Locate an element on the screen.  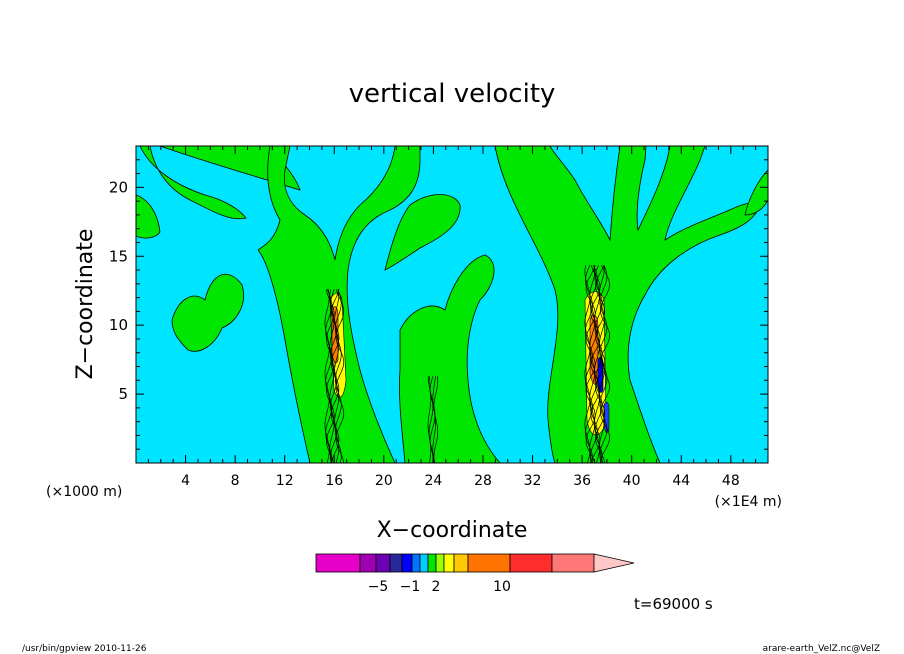
colorbar-labels: −5 −1 2 10 is located at coordinates (439, 587).